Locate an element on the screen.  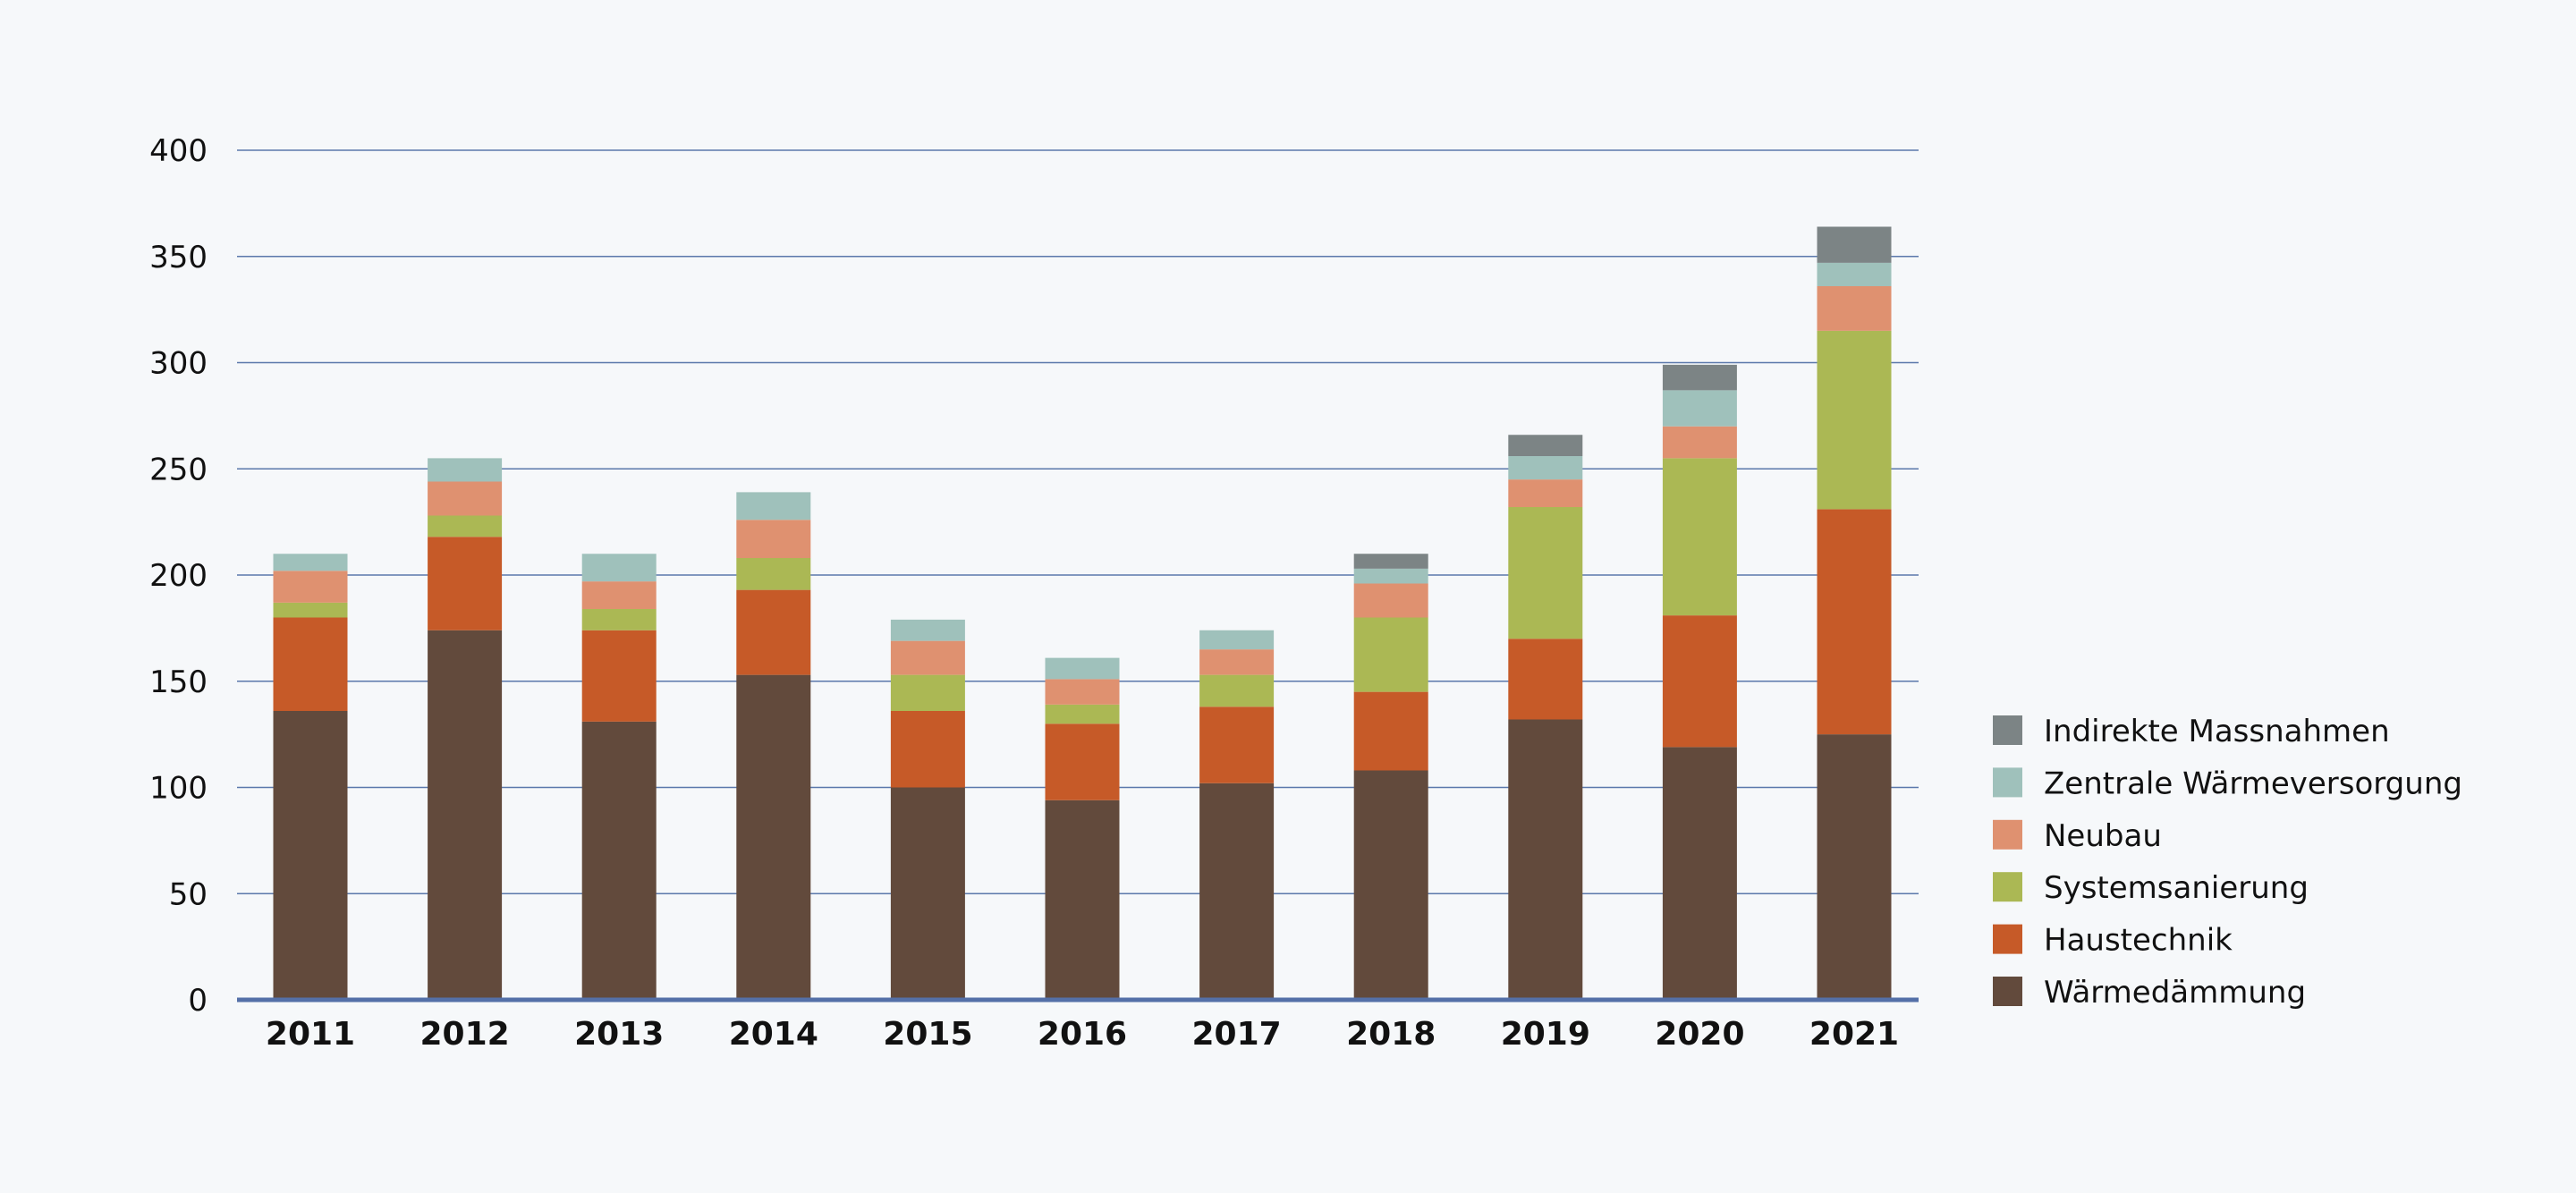
x-tick-label: 2015 is located at coordinates (927, 1034).